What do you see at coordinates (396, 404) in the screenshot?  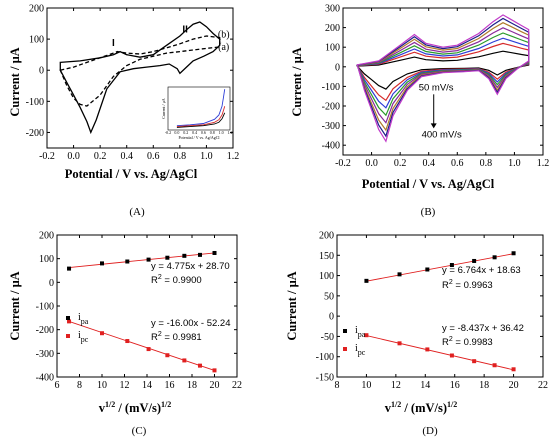 I see `panel-d-xlabel-sup1: 1/2` at bounding box center [396, 404].